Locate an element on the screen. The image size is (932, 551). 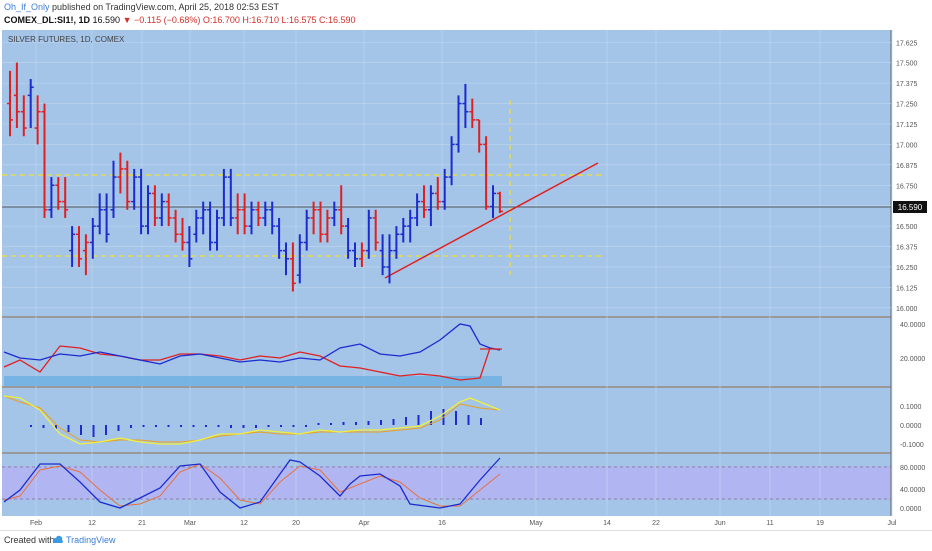
last-price: 16.590 is located at coordinates (106, 20).